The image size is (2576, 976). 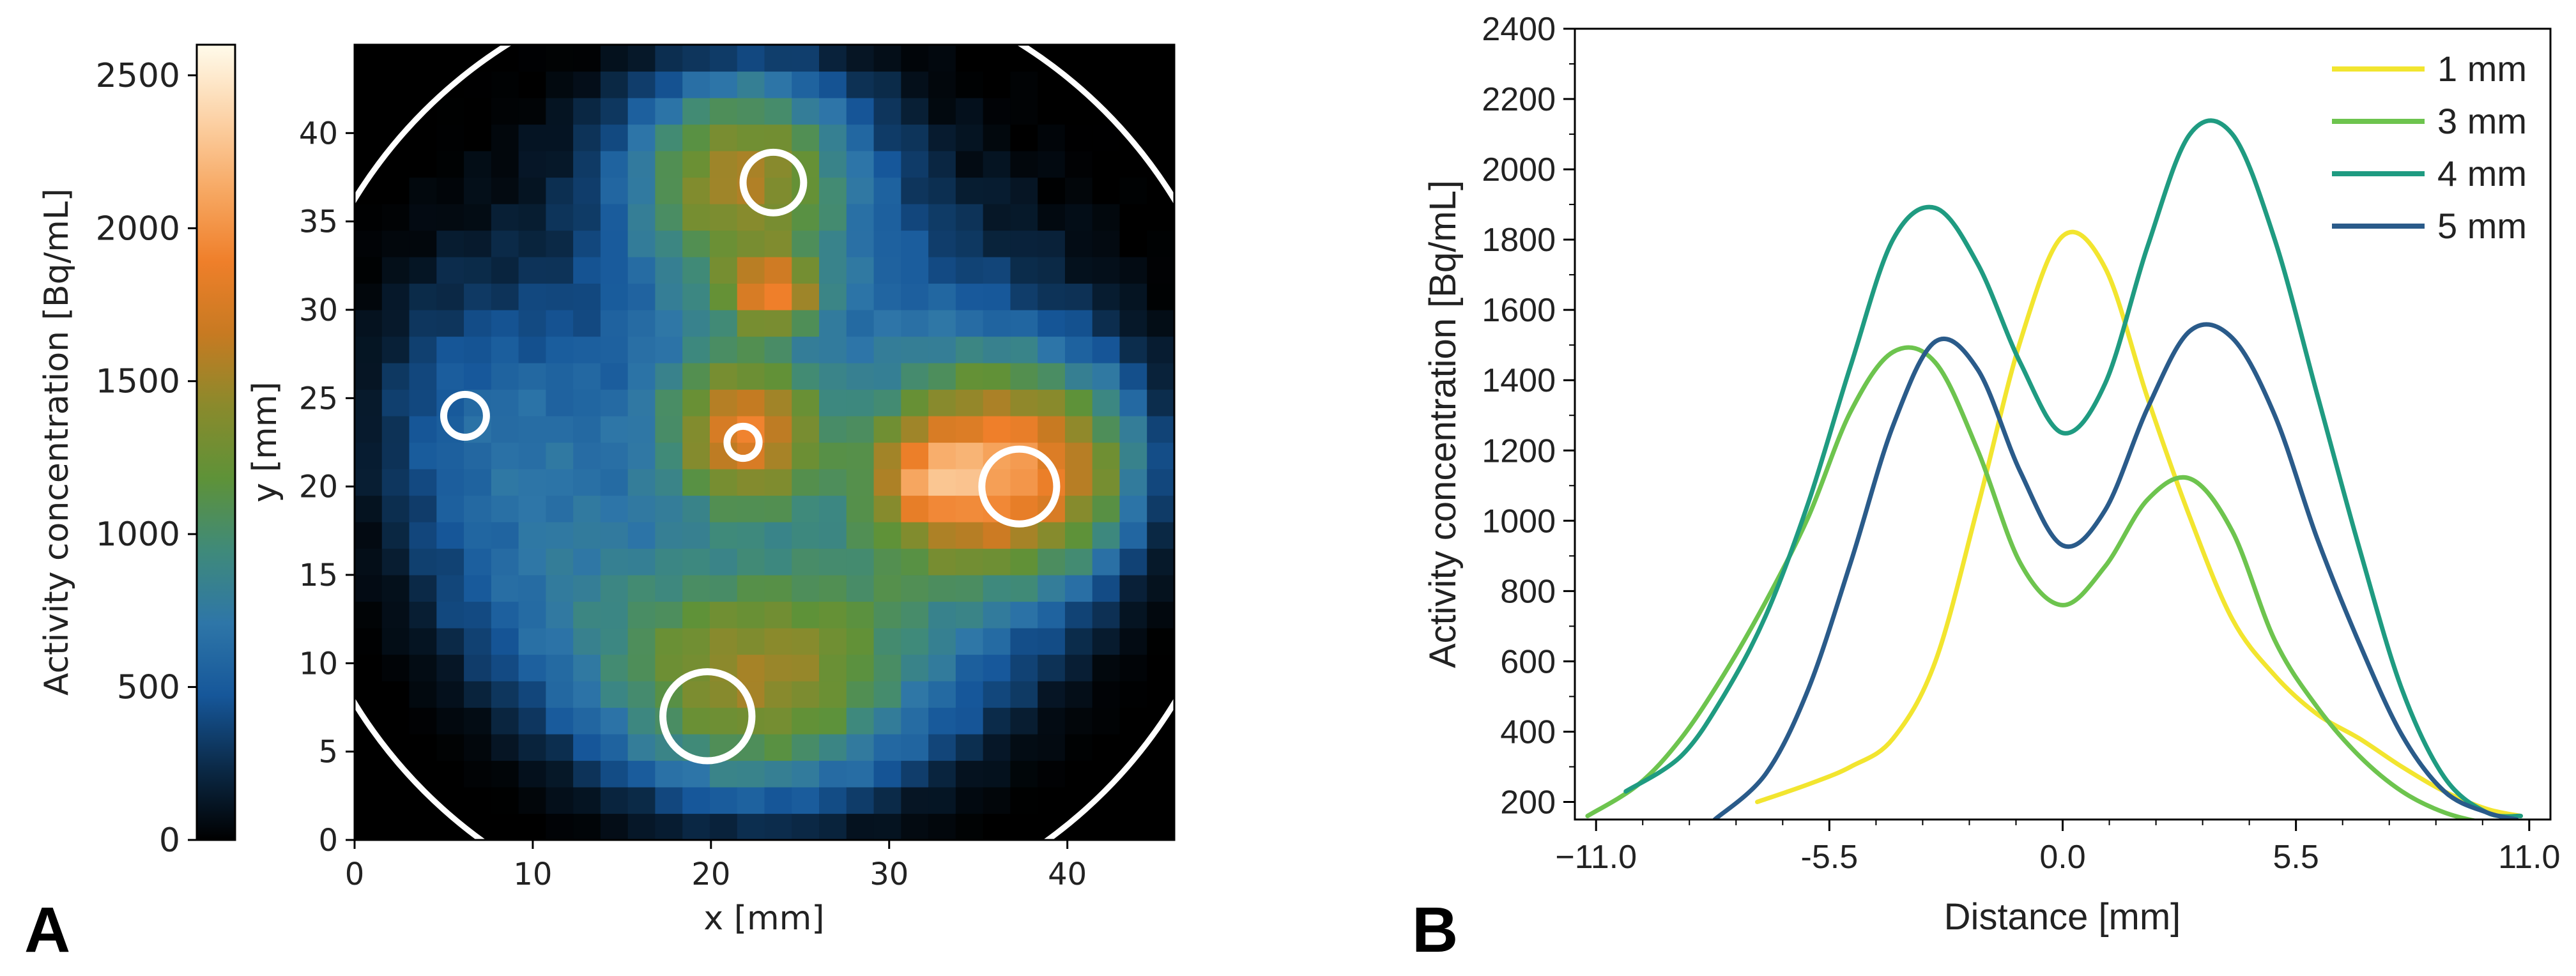 I want to click on roi-marker-circle, so click(x=465, y=416).